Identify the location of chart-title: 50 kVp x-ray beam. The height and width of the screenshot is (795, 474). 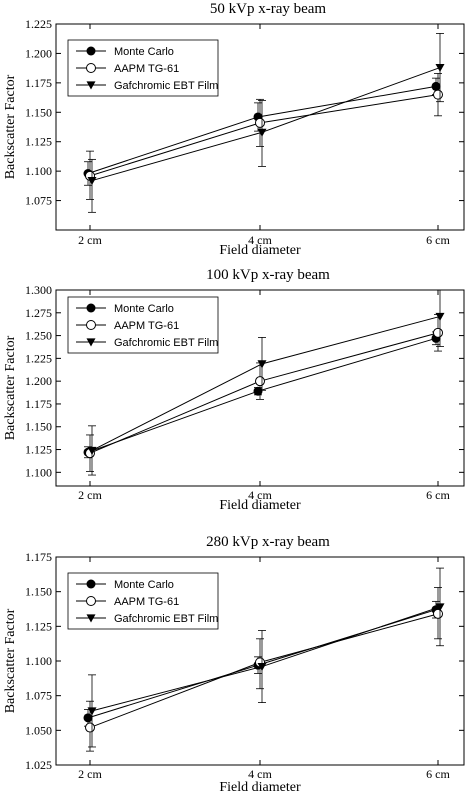
(268, 9).